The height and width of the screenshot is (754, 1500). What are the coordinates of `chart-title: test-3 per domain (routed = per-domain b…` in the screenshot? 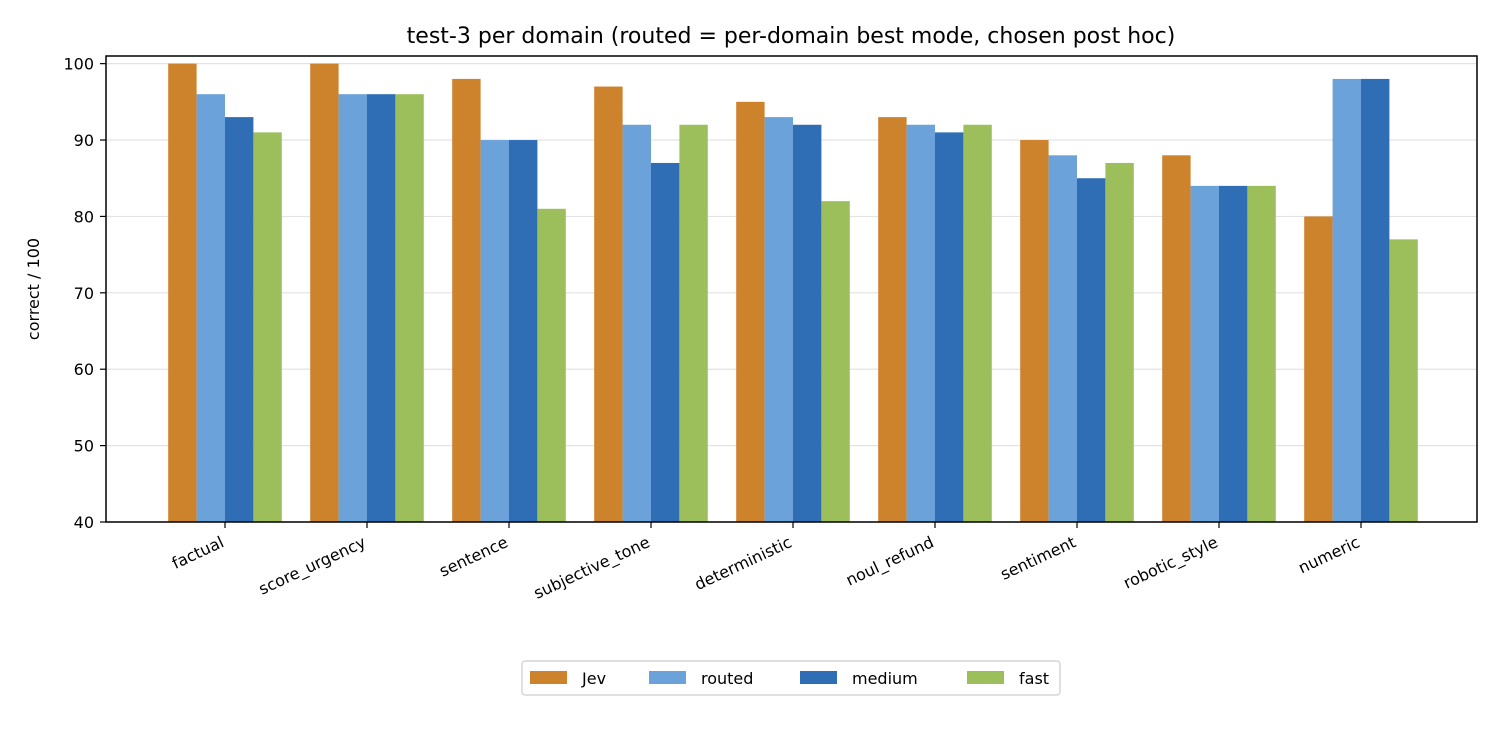 It's located at (791, 36).